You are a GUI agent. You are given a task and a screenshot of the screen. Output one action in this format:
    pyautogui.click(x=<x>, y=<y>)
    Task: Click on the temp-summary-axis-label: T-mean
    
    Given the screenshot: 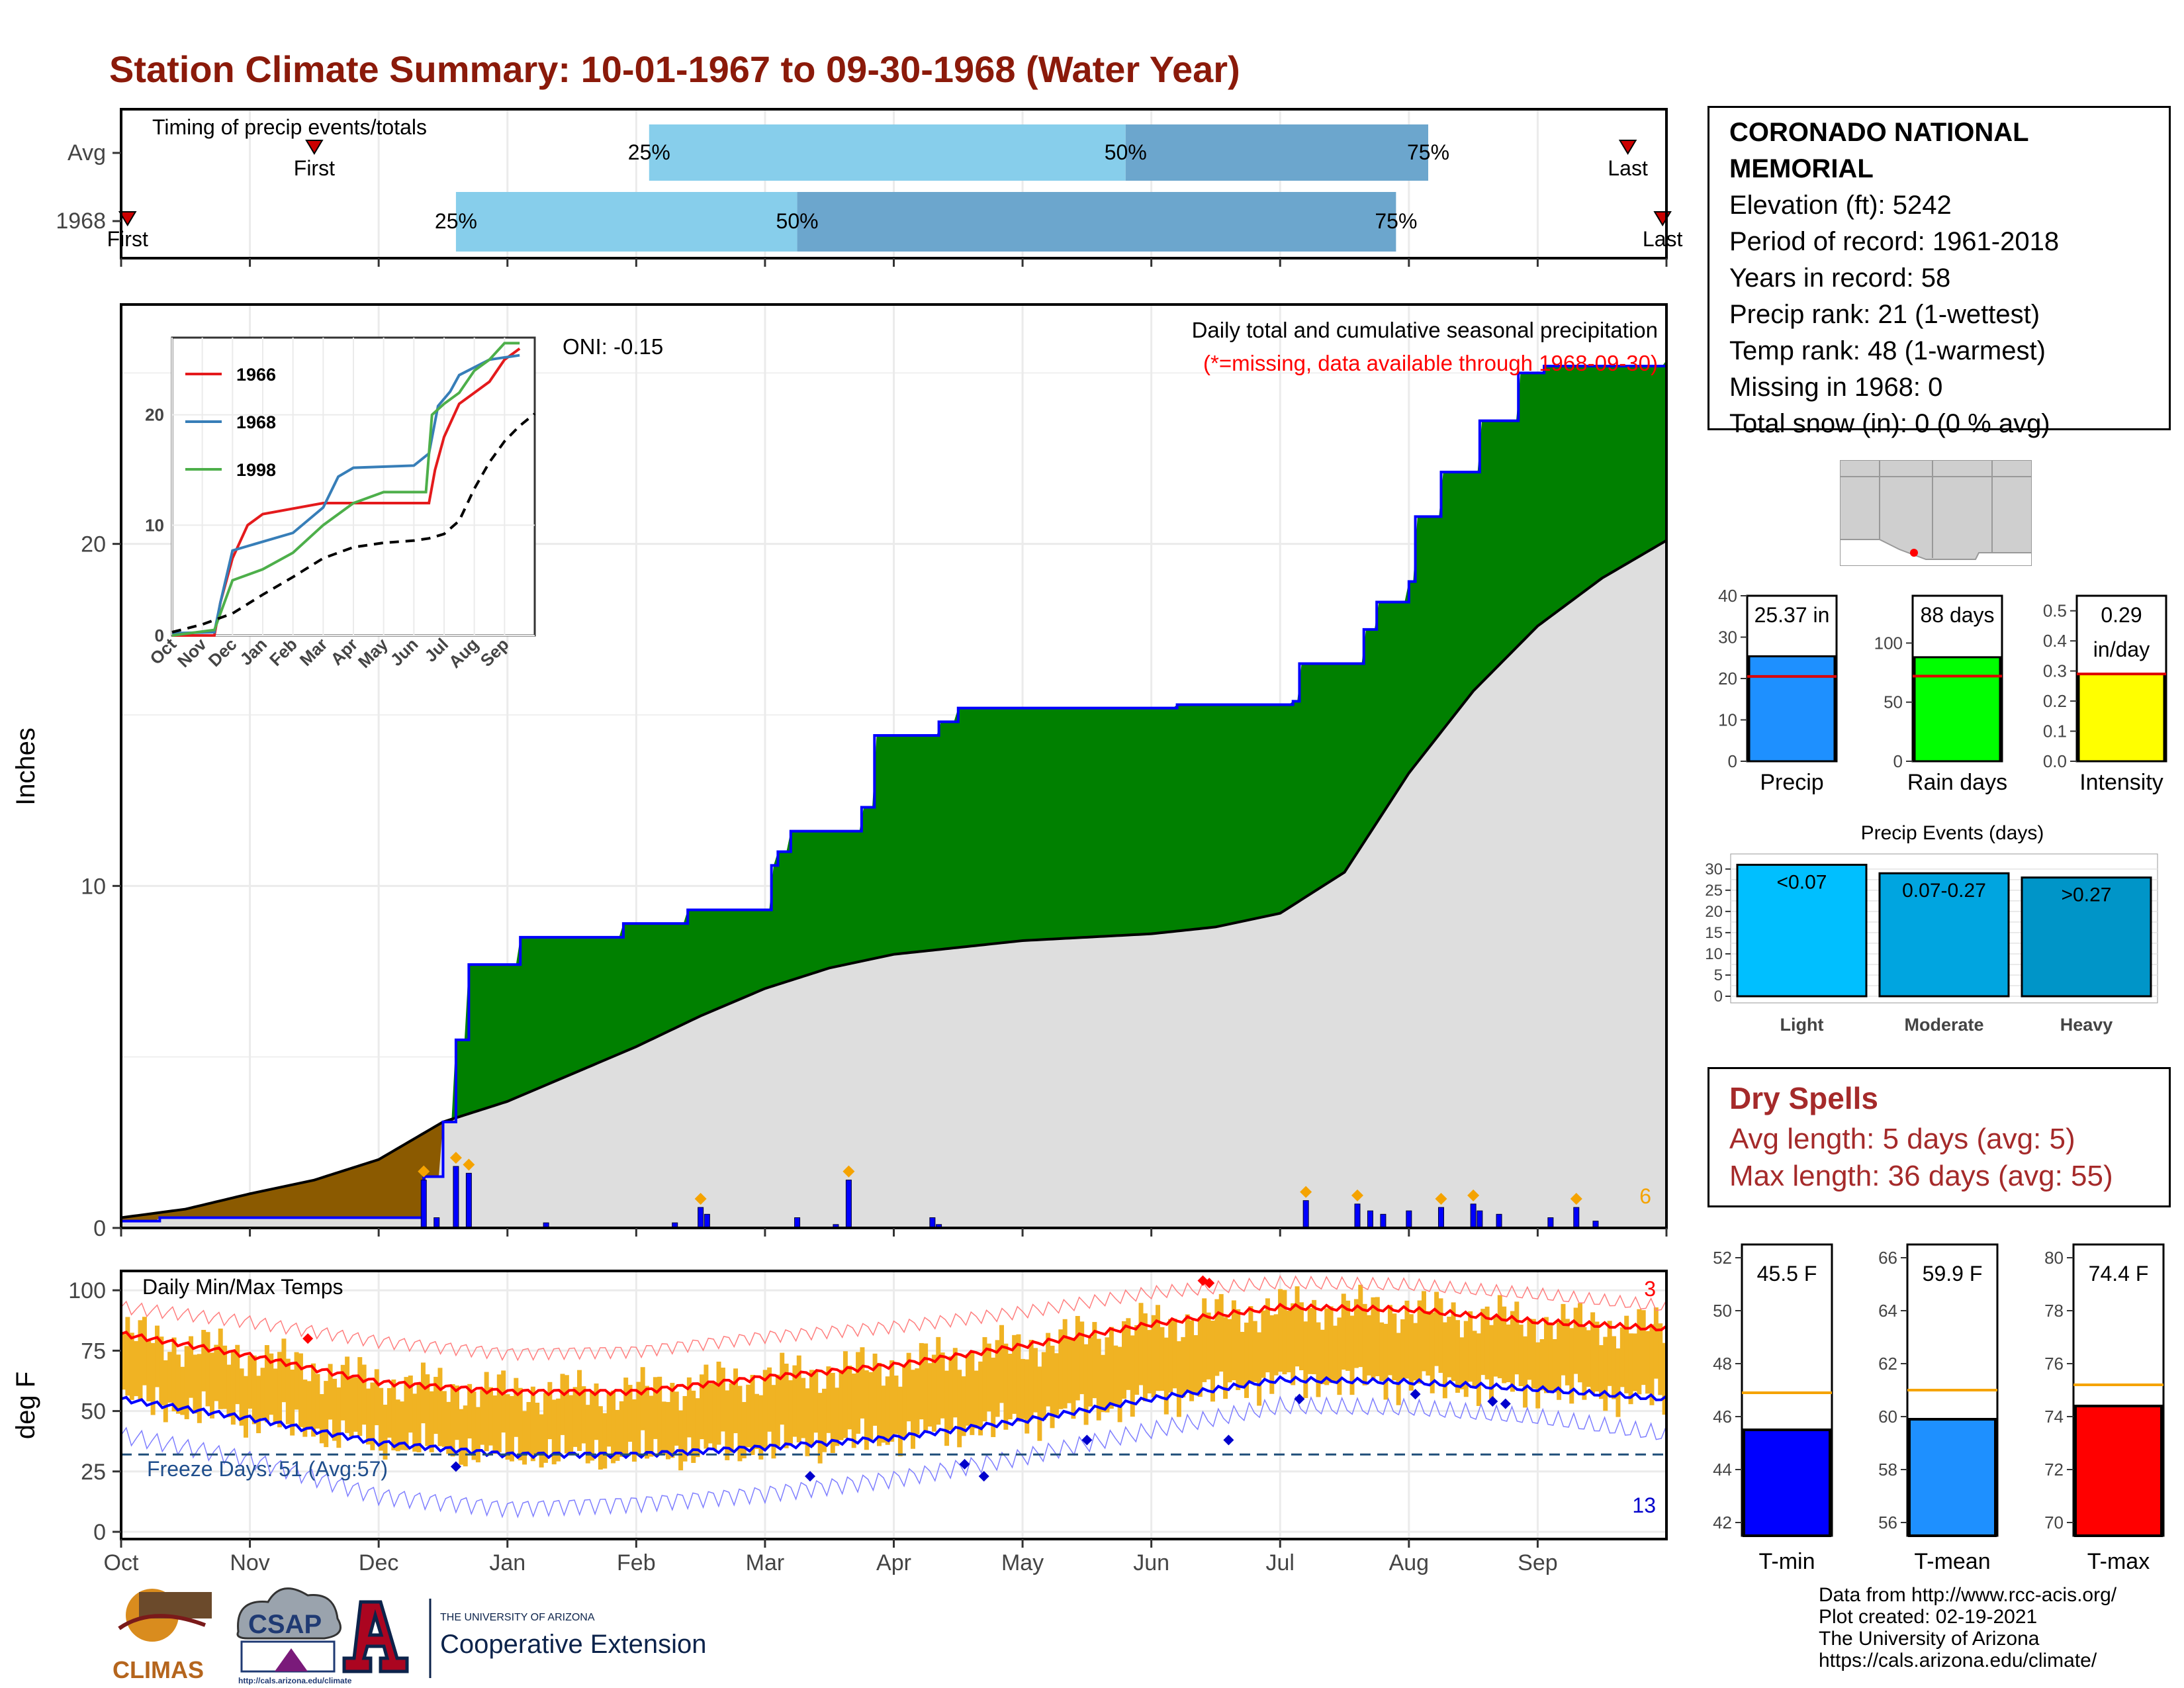 What is the action you would take?
    pyautogui.click(x=1952, y=1561)
    